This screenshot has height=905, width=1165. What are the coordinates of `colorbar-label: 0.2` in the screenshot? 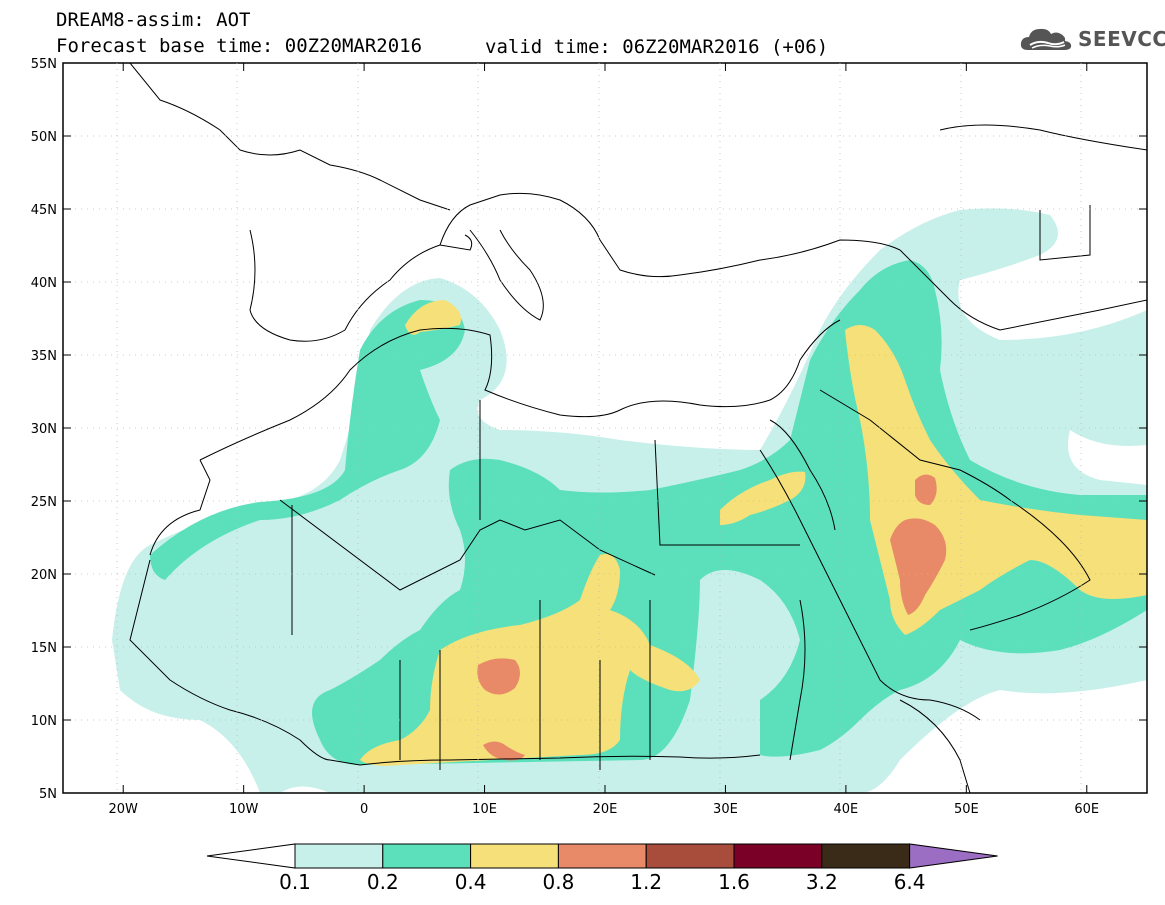 It's located at (382, 882).